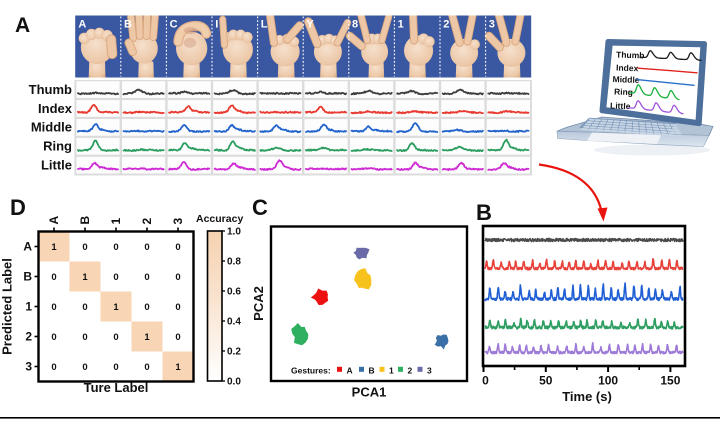 The width and height of the screenshot is (720, 432). I want to click on svg-text: 1.0, so click(234, 232).